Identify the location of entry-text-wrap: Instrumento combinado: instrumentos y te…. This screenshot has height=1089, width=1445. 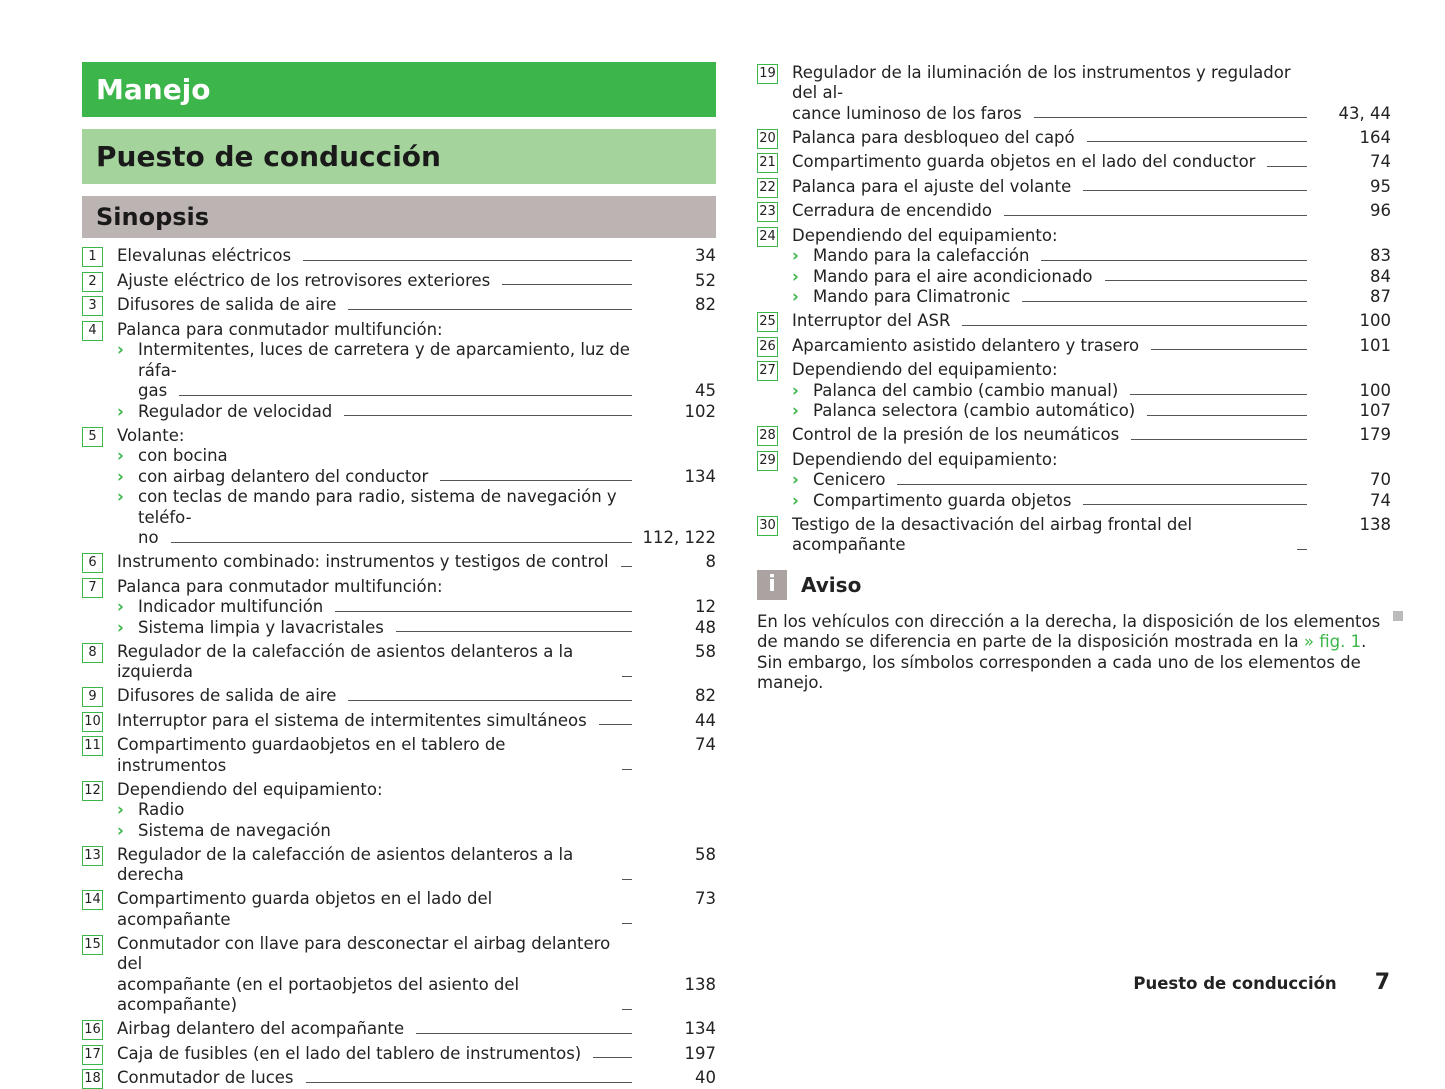
(374, 562).